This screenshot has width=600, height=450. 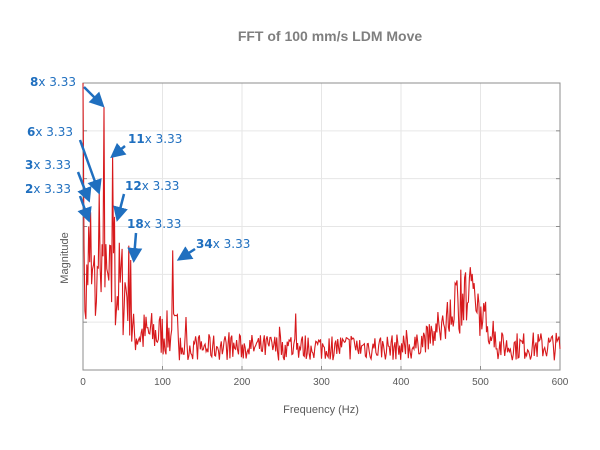 I want to click on y-axis-label: Magnitude, so click(x=65, y=257).